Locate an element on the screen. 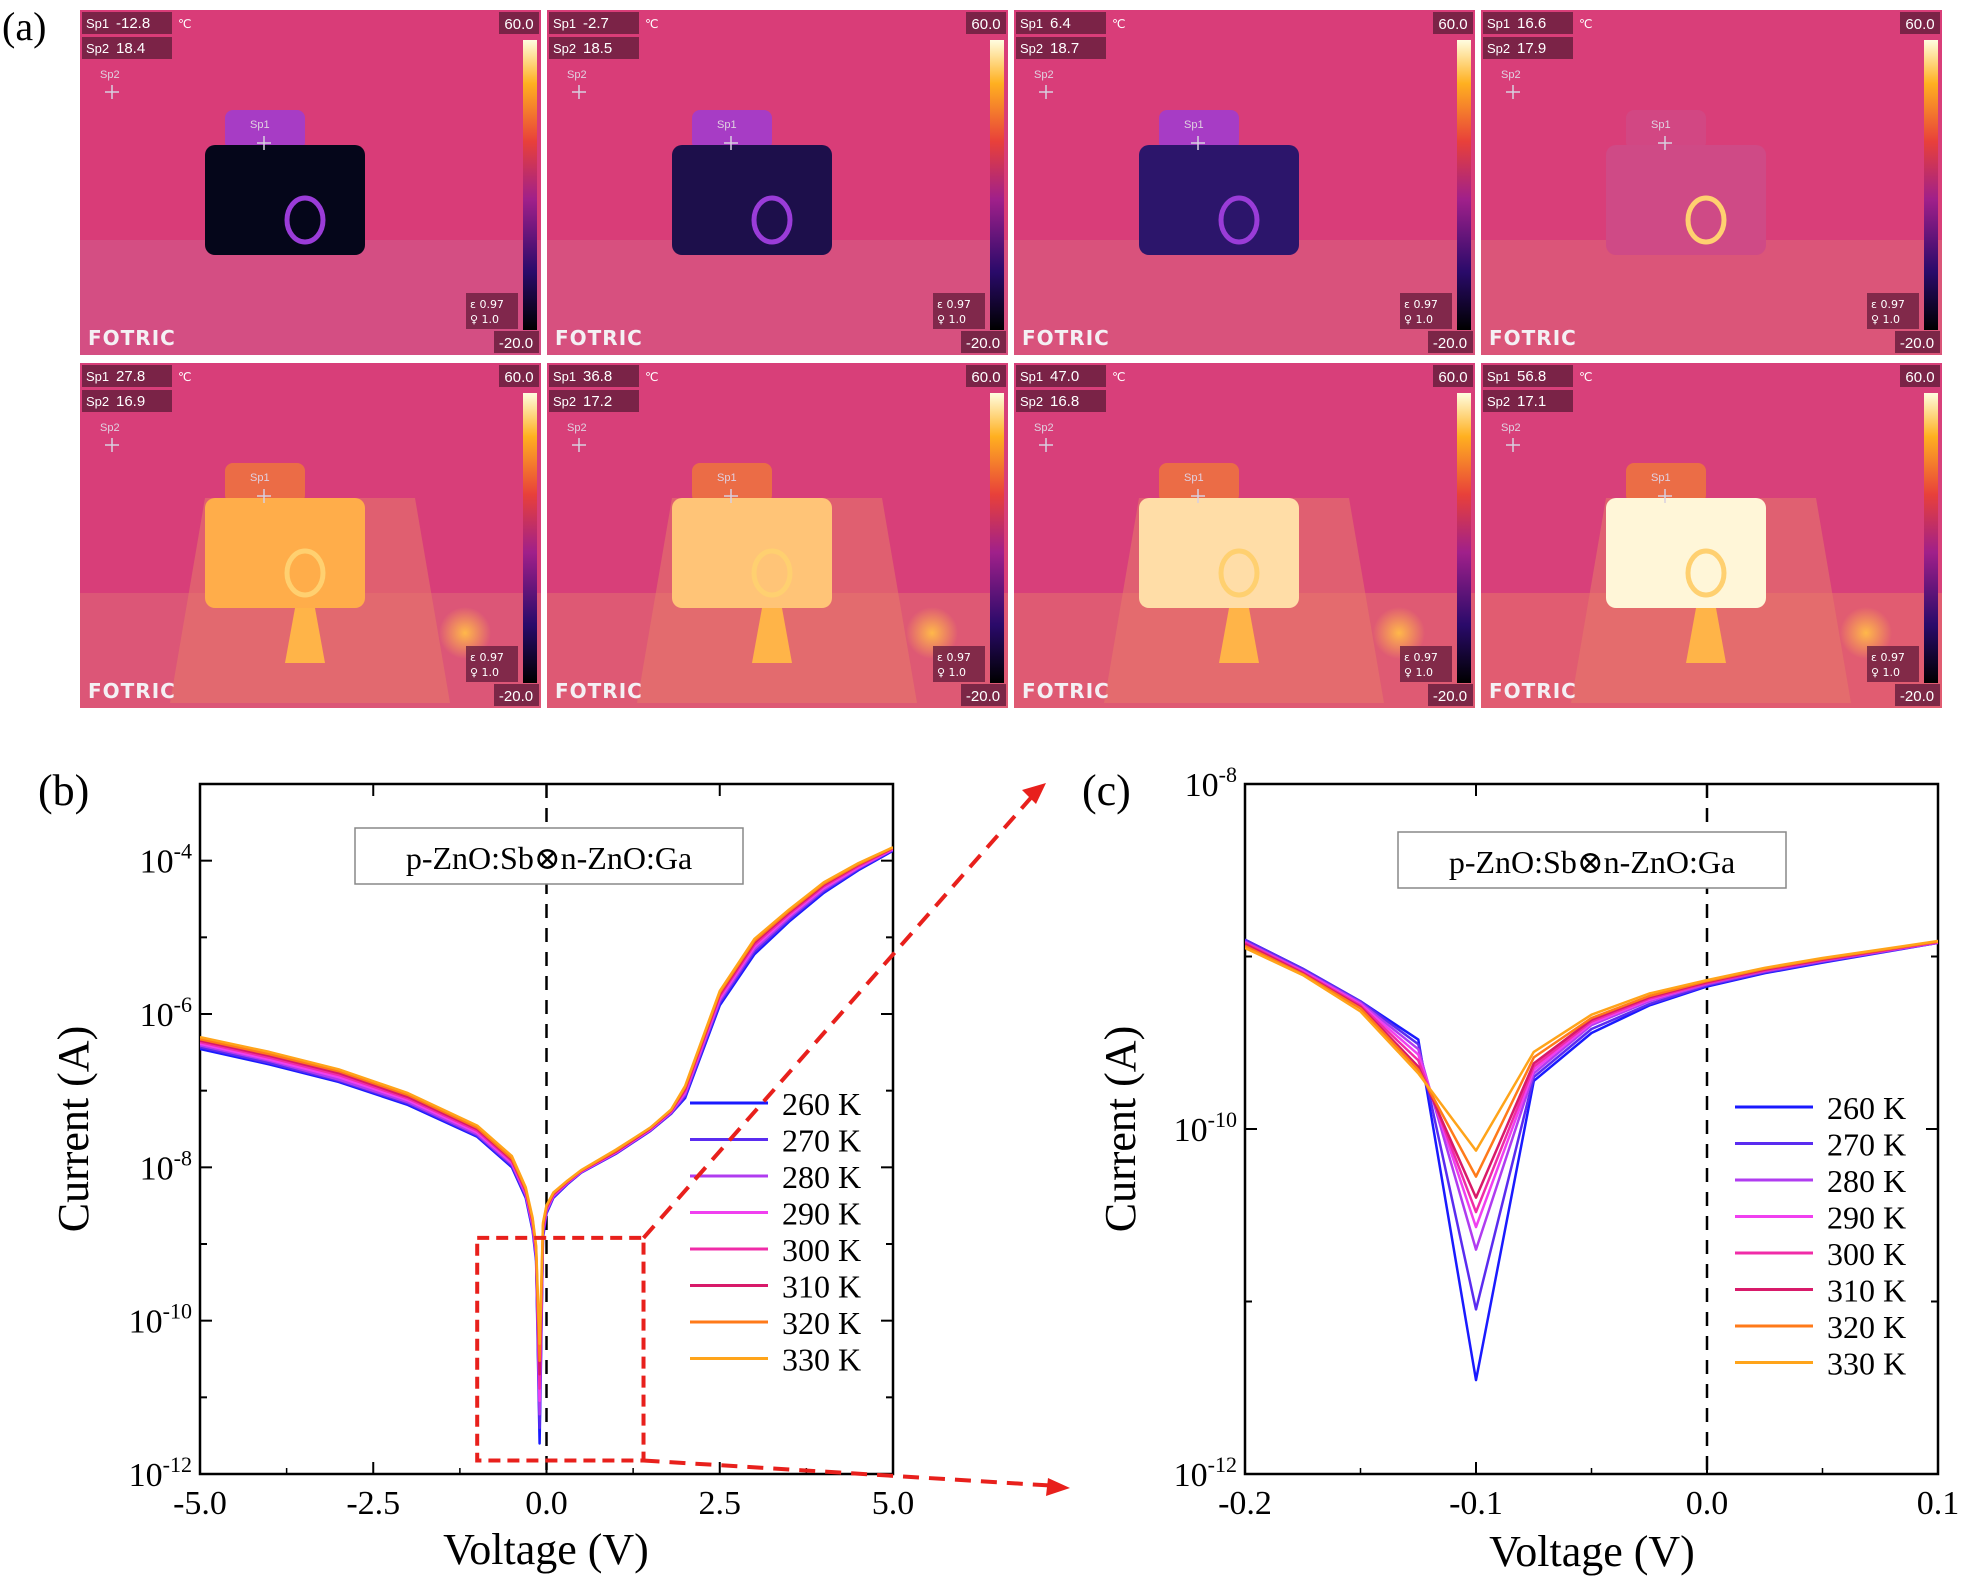 This screenshot has height=1586, width=1970. thermal-block is located at coordinates (752, 200).